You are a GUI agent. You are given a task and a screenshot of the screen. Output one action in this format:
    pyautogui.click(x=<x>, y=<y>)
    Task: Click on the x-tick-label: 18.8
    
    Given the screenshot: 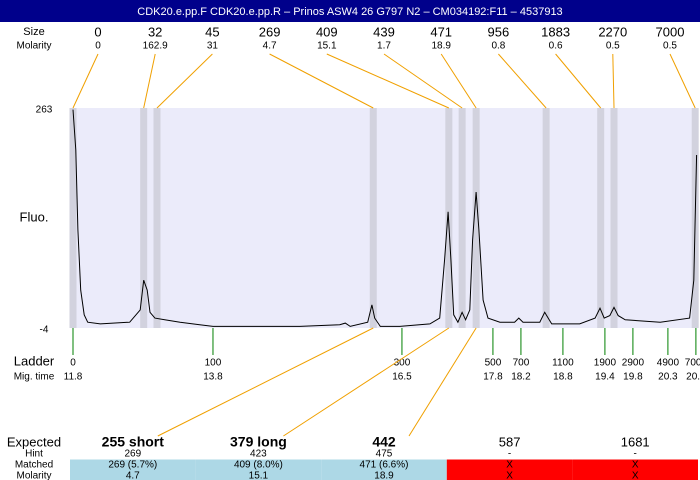 What is the action you would take?
    pyautogui.click(x=563, y=377)
    